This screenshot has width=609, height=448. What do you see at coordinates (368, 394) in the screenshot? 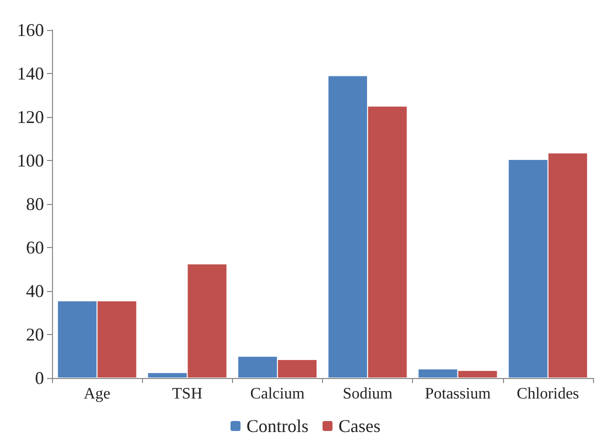
I see `x-tick-label: Sodium` at bounding box center [368, 394].